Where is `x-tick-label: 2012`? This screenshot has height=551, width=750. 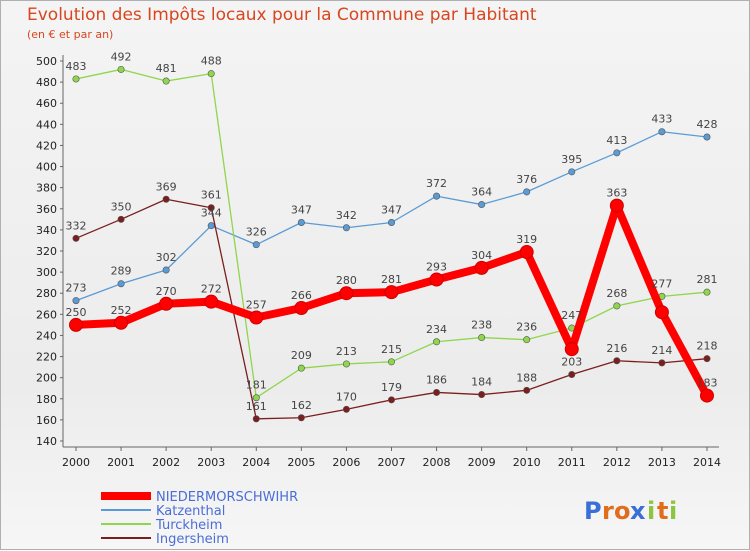
x-tick-label: 2012 is located at coordinates (617, 462).